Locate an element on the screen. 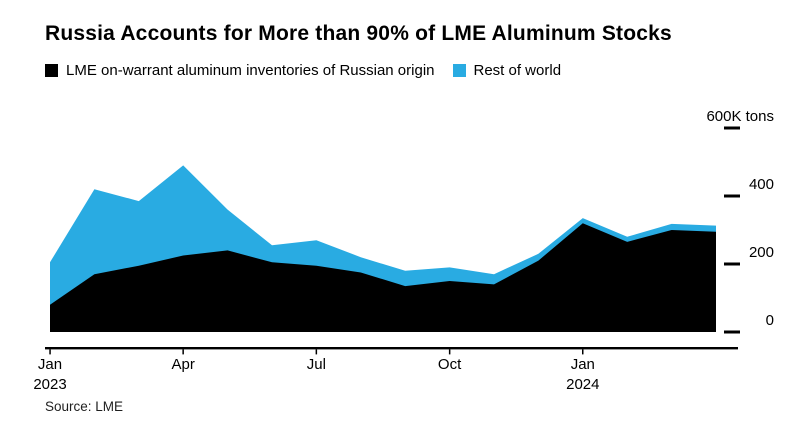 This screenshot has width=796, height=428. legend-swatch-russian-origin is located at coordinates (51, 70).